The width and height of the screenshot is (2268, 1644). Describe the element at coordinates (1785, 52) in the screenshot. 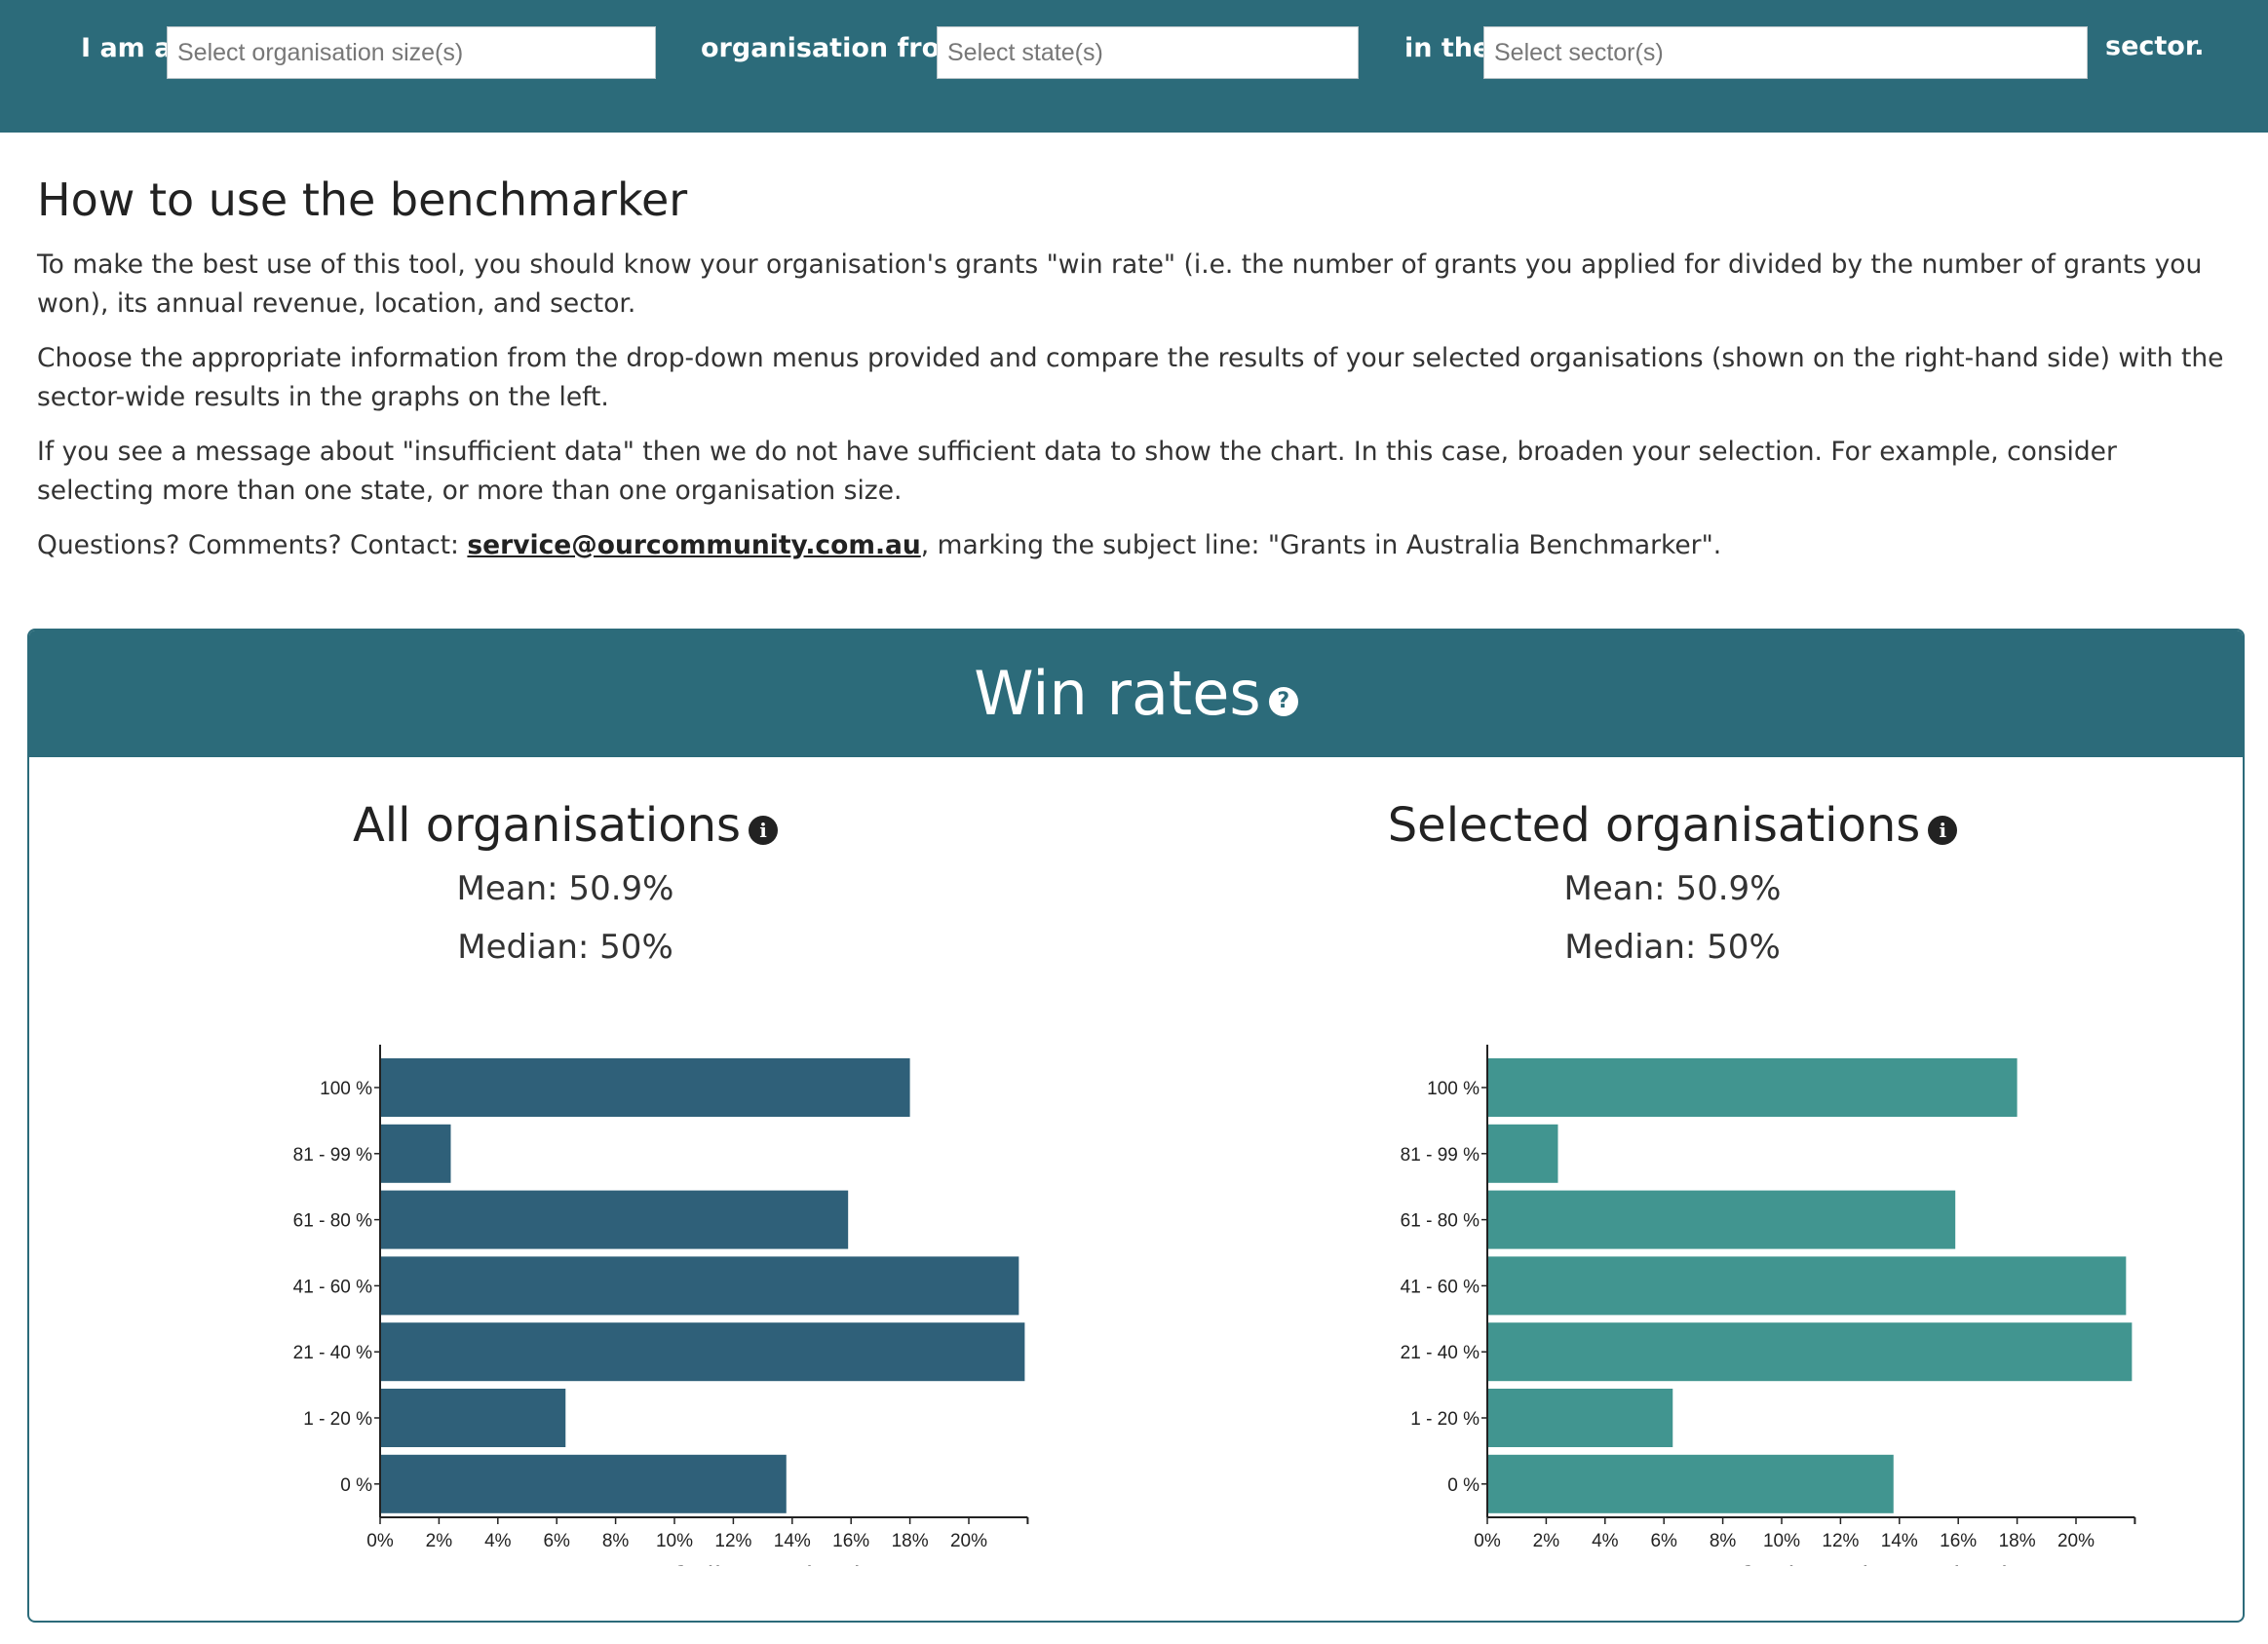

I see `sector-select: Select sector(s)` at that location.